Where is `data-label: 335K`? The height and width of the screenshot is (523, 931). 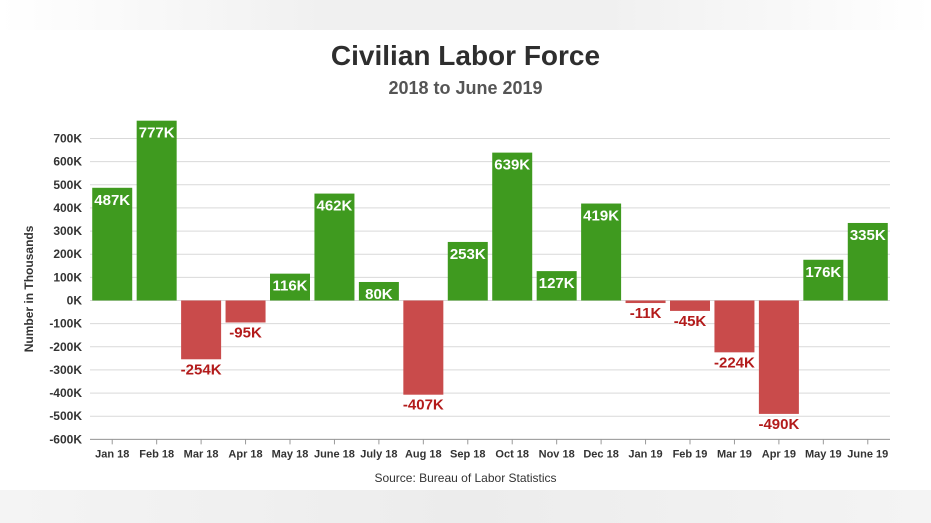 data-label: 335K is located at coordinates (868, 235).